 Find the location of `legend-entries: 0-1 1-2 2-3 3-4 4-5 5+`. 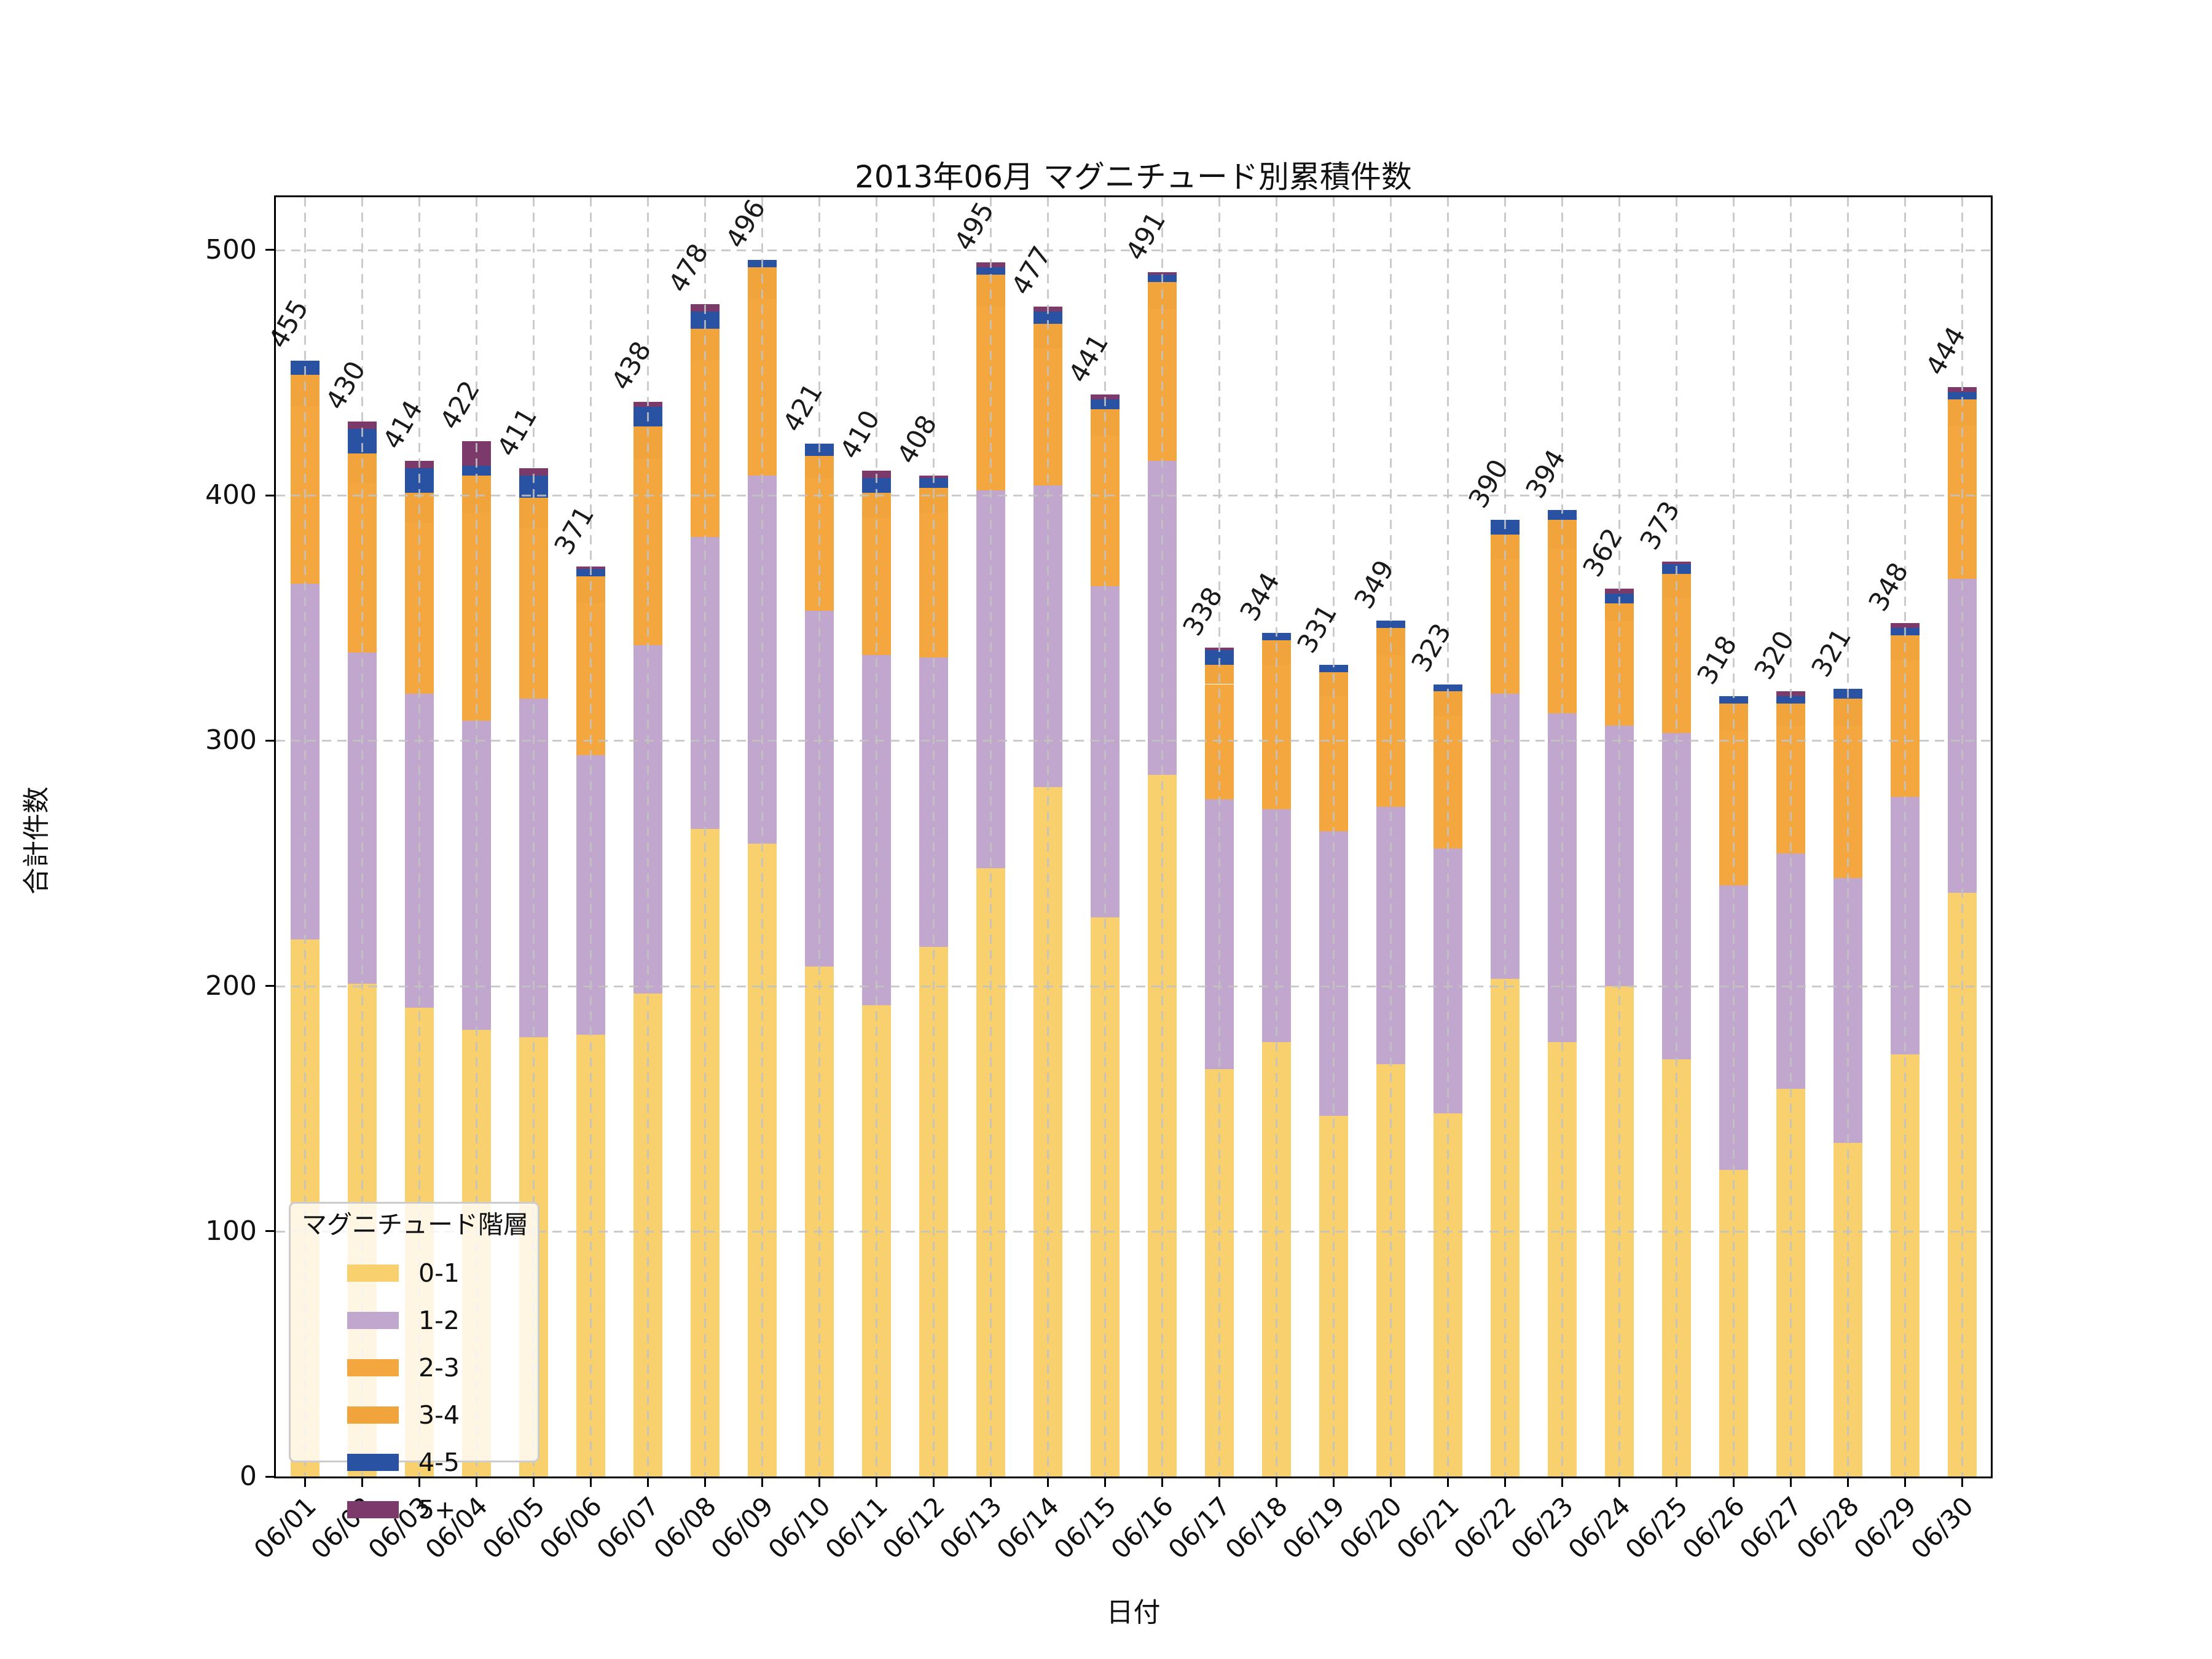

legend-entries: 0-1 1-2 2-3 3-4 4-5 5+ is located at coordinates (420, 1391).